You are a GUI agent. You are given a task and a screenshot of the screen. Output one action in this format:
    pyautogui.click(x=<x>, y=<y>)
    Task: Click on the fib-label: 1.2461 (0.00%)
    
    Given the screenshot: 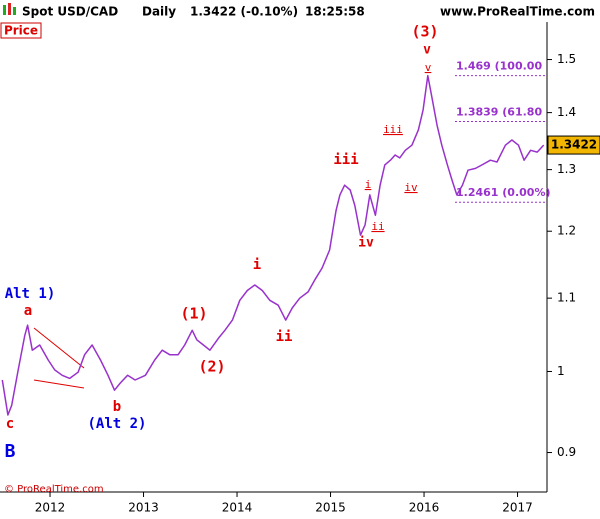 What is the action you would take?
    pyautogui.click(x=503, y=192)
    